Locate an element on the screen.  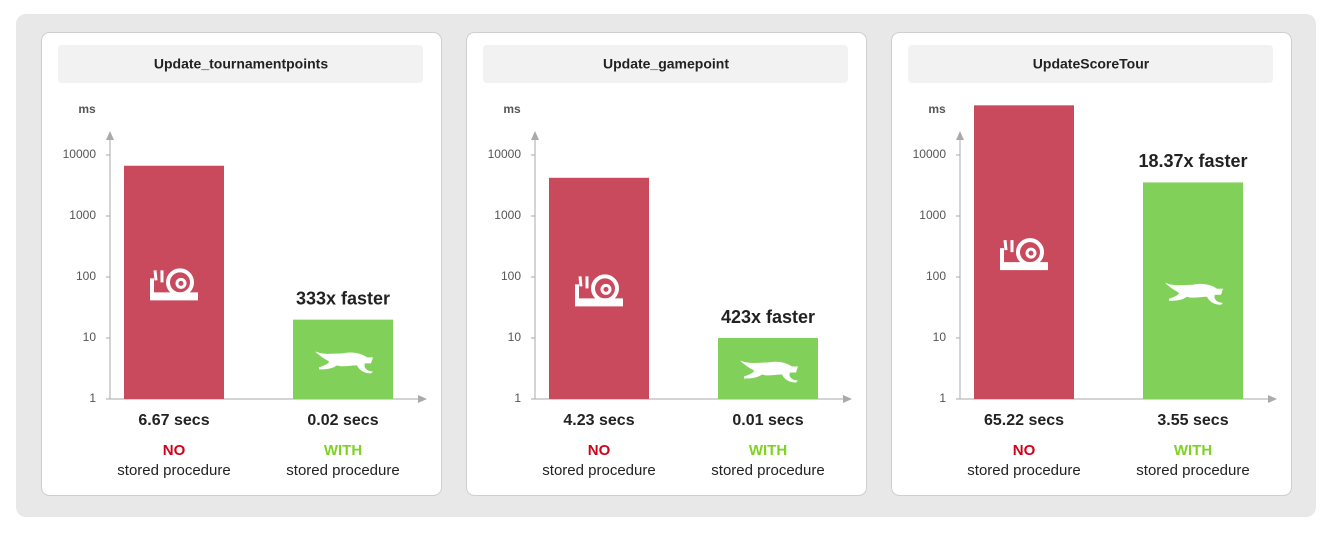
value-label: 3.55 secs is located at coordinates (1192, 420).